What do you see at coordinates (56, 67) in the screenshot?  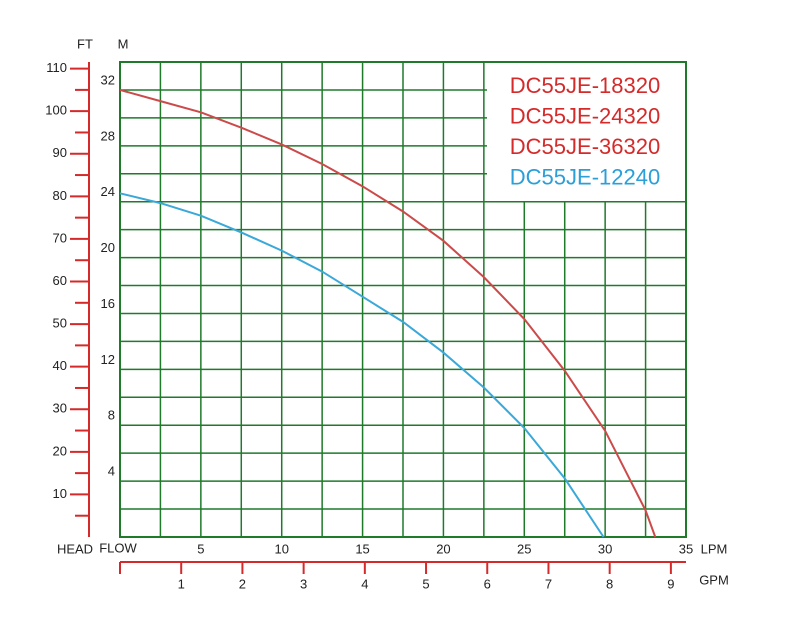 I see `ft-tick-label: 110` at bounding box center [56, 67].